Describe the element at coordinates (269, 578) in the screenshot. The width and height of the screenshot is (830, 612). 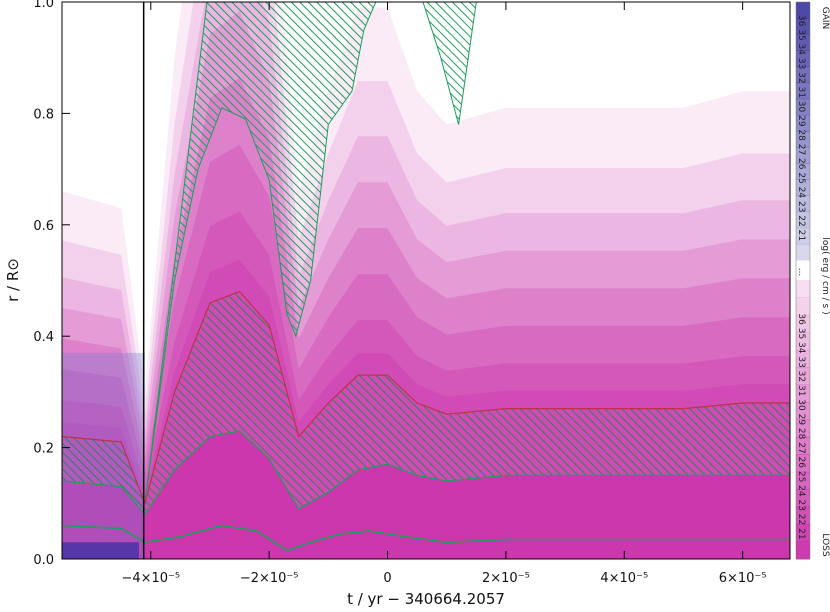
I see `x-tick-label: −2×10⁻⁵` at that location.